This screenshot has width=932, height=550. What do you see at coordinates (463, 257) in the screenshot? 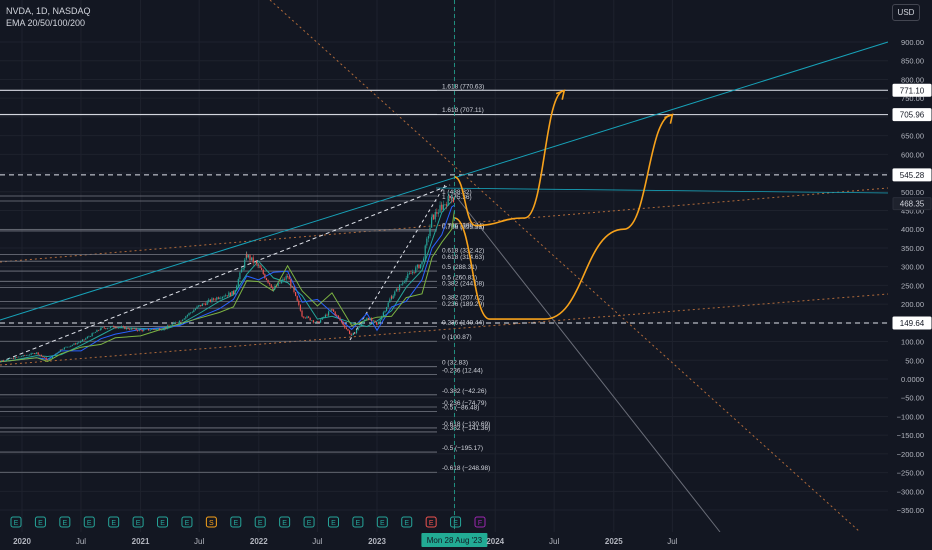
I see `fib-level-label: 0.618 (314.63)` at bounding box center [463, 257].